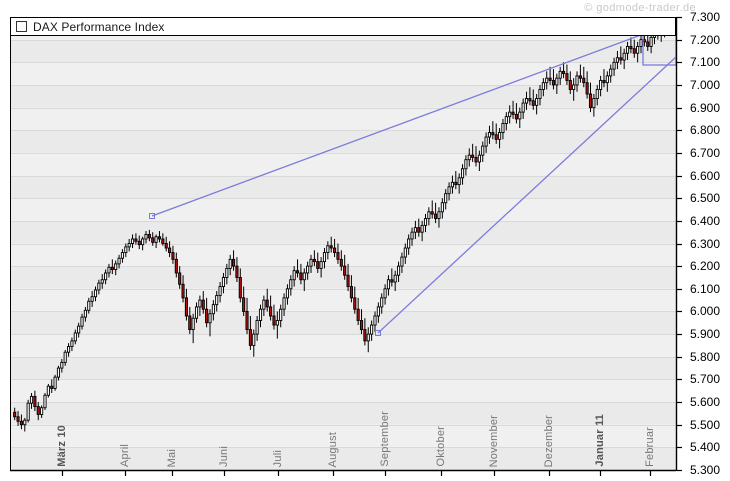  Describe the element at coordinates (62, 446) in the screenshot. I see `x-axis-tick-label: März 10` at that location.